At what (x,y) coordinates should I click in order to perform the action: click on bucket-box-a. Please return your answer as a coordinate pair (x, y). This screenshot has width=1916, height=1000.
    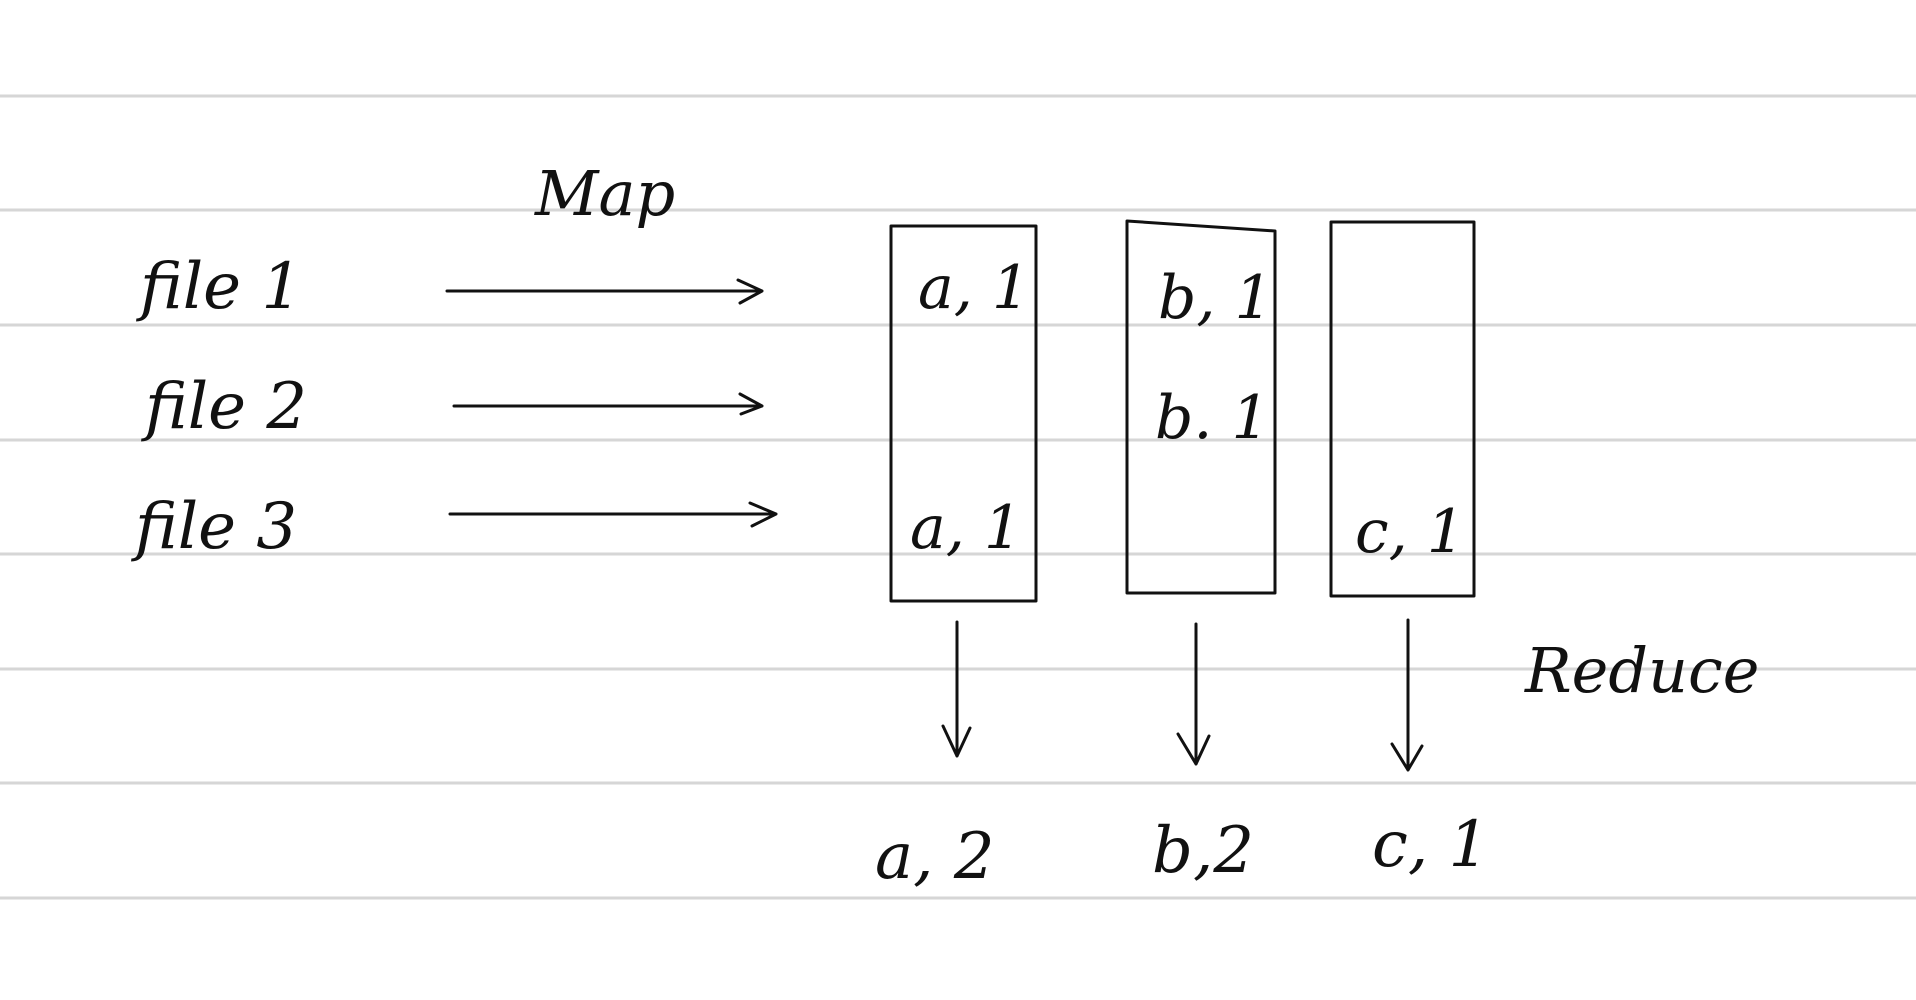
    Looking at the image, I should click on (963, 413).